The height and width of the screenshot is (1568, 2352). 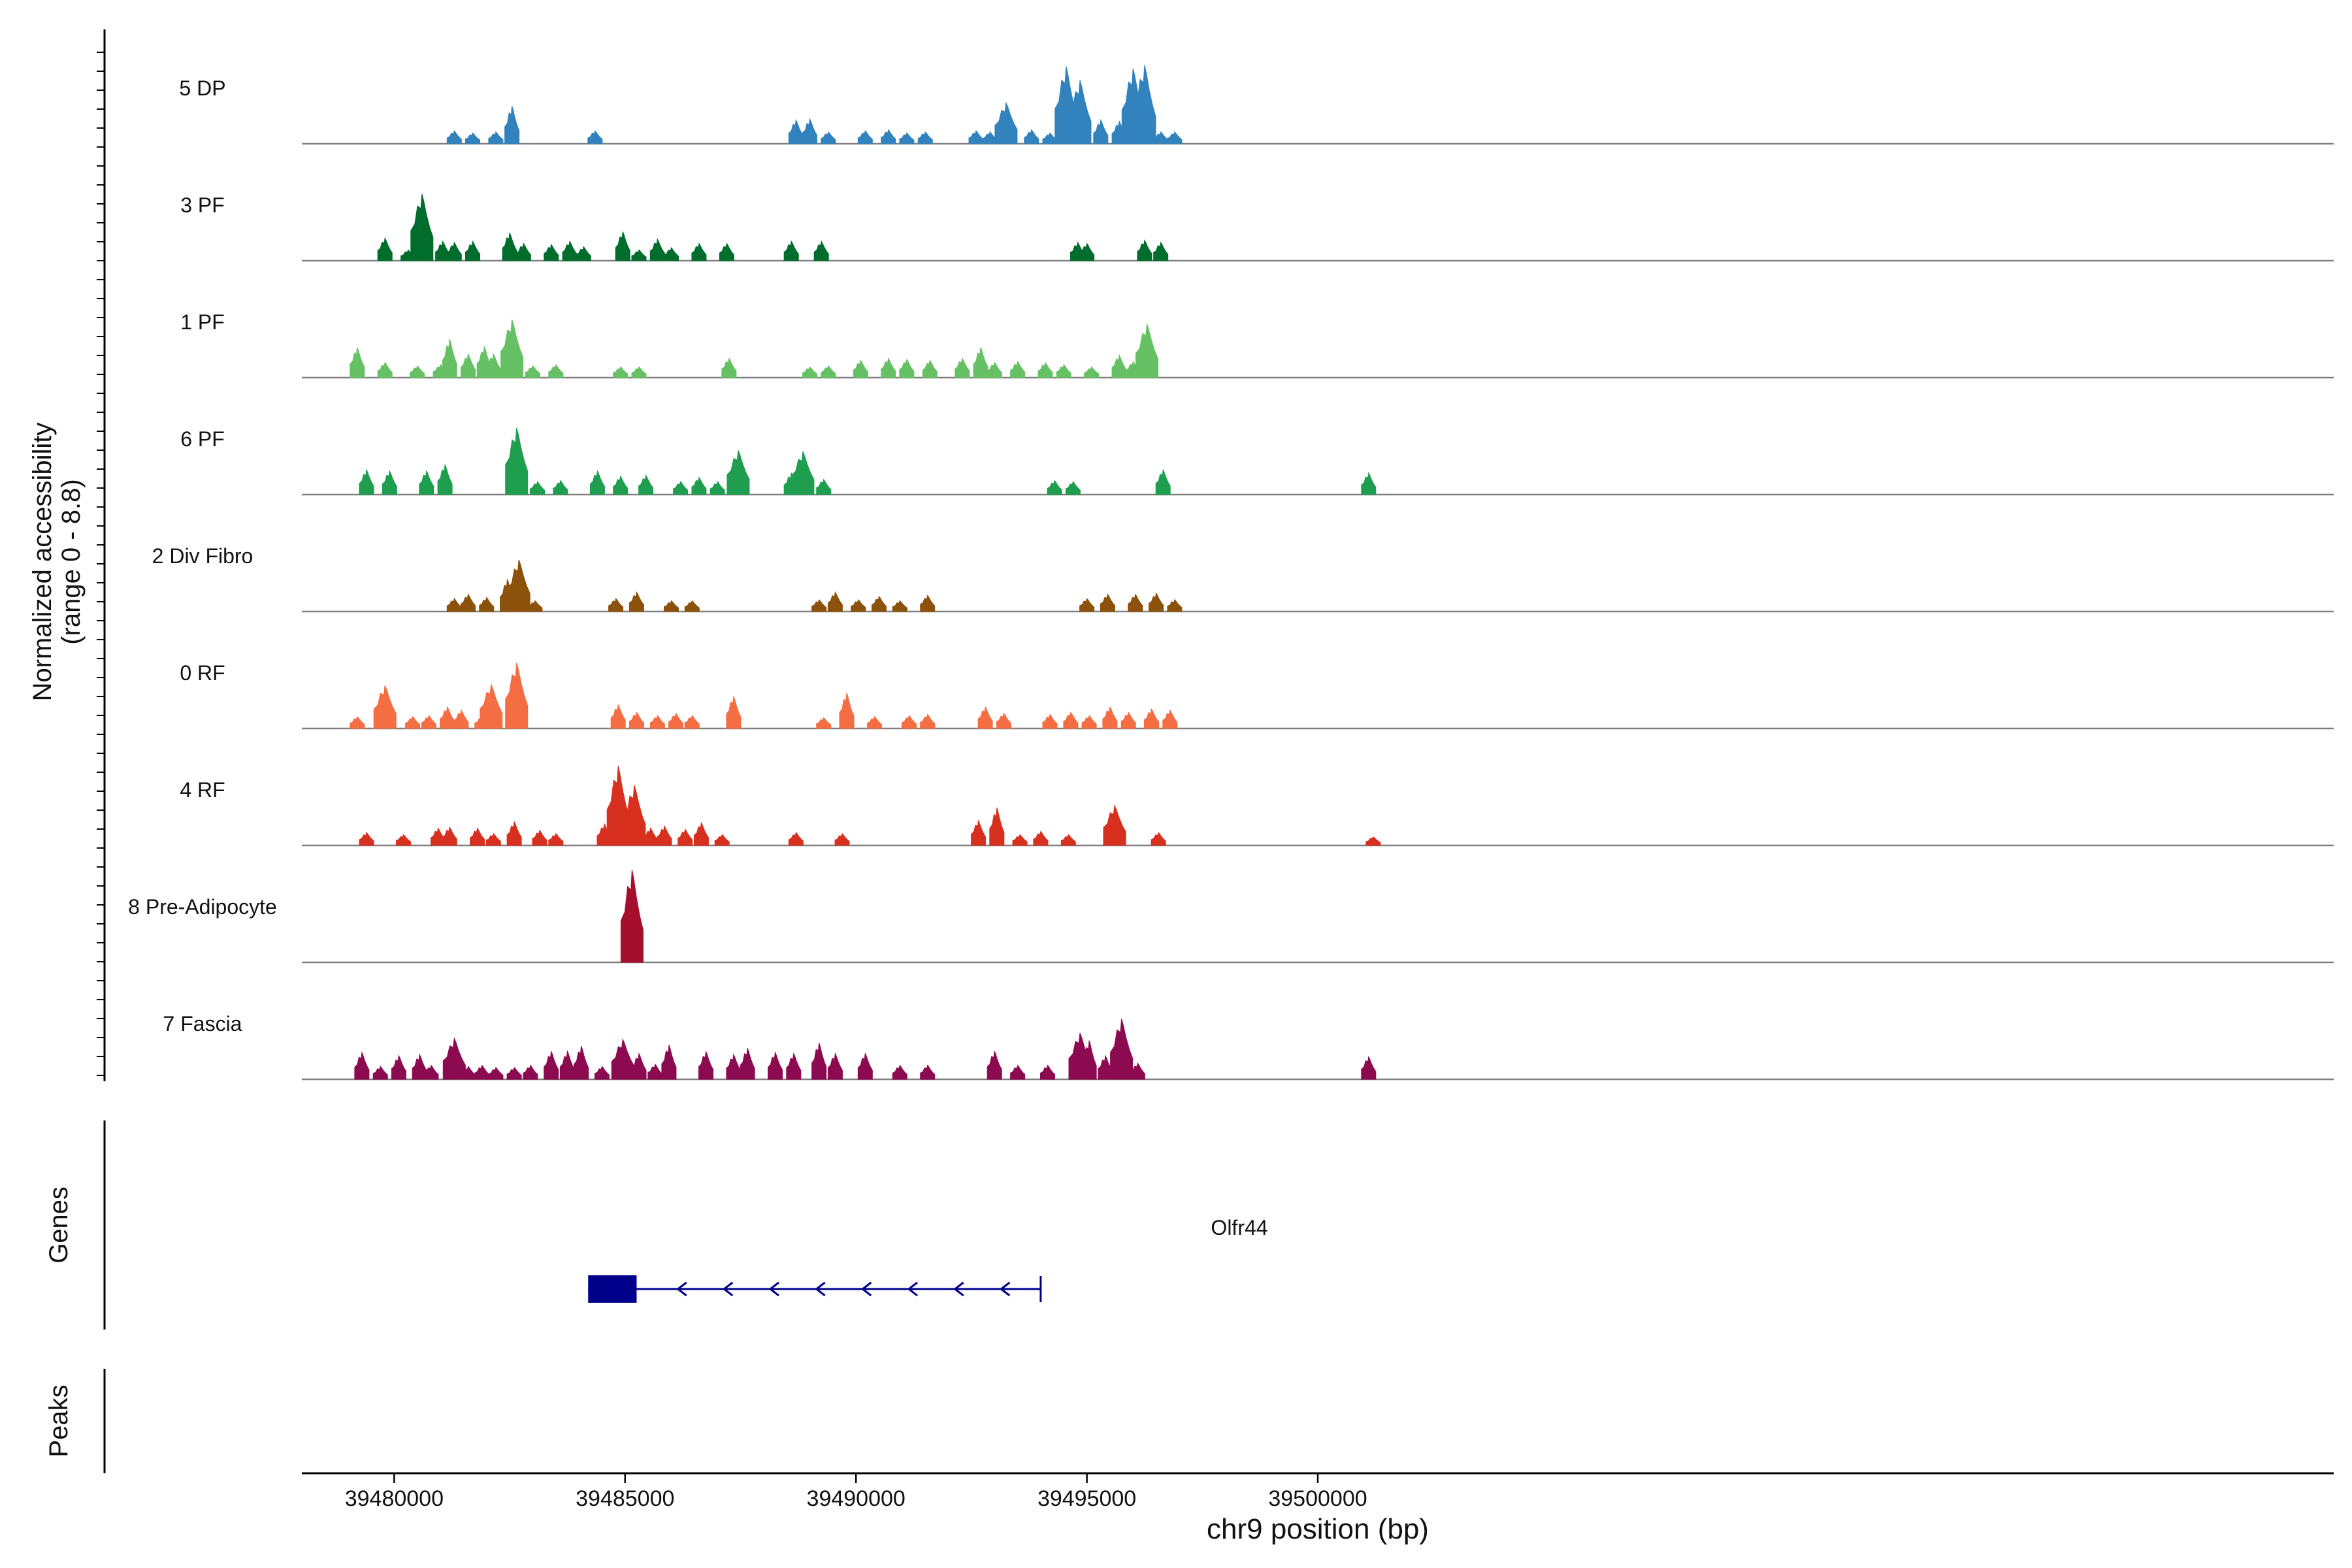 I want to click on x-axis-ticks: 39480000 39485000 39490000 39495000 39500000, so click(x=856, y=1492).